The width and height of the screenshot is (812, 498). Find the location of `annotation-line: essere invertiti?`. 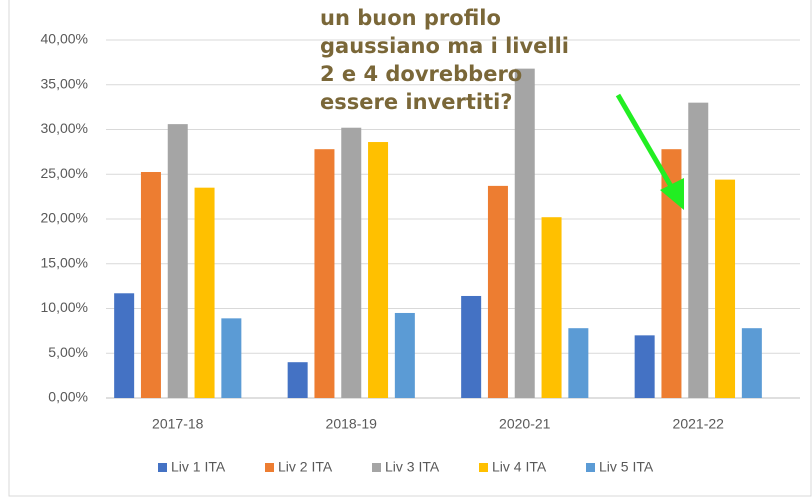

annotation-line: essere invertiti? is located at coordinates (416, 102).